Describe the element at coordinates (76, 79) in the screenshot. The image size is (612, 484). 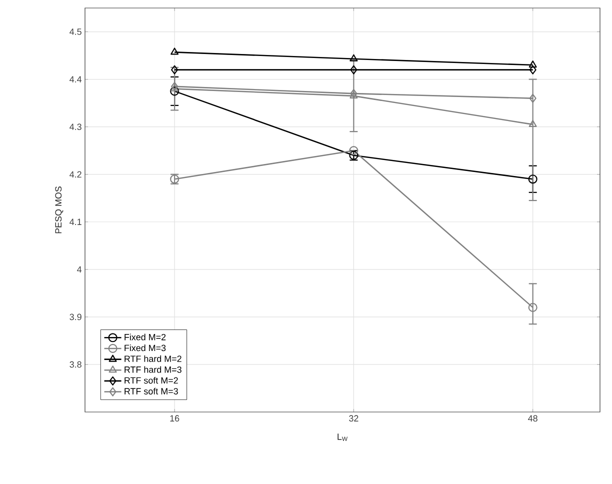
I see `y-tick-label: 4.4` at that location.